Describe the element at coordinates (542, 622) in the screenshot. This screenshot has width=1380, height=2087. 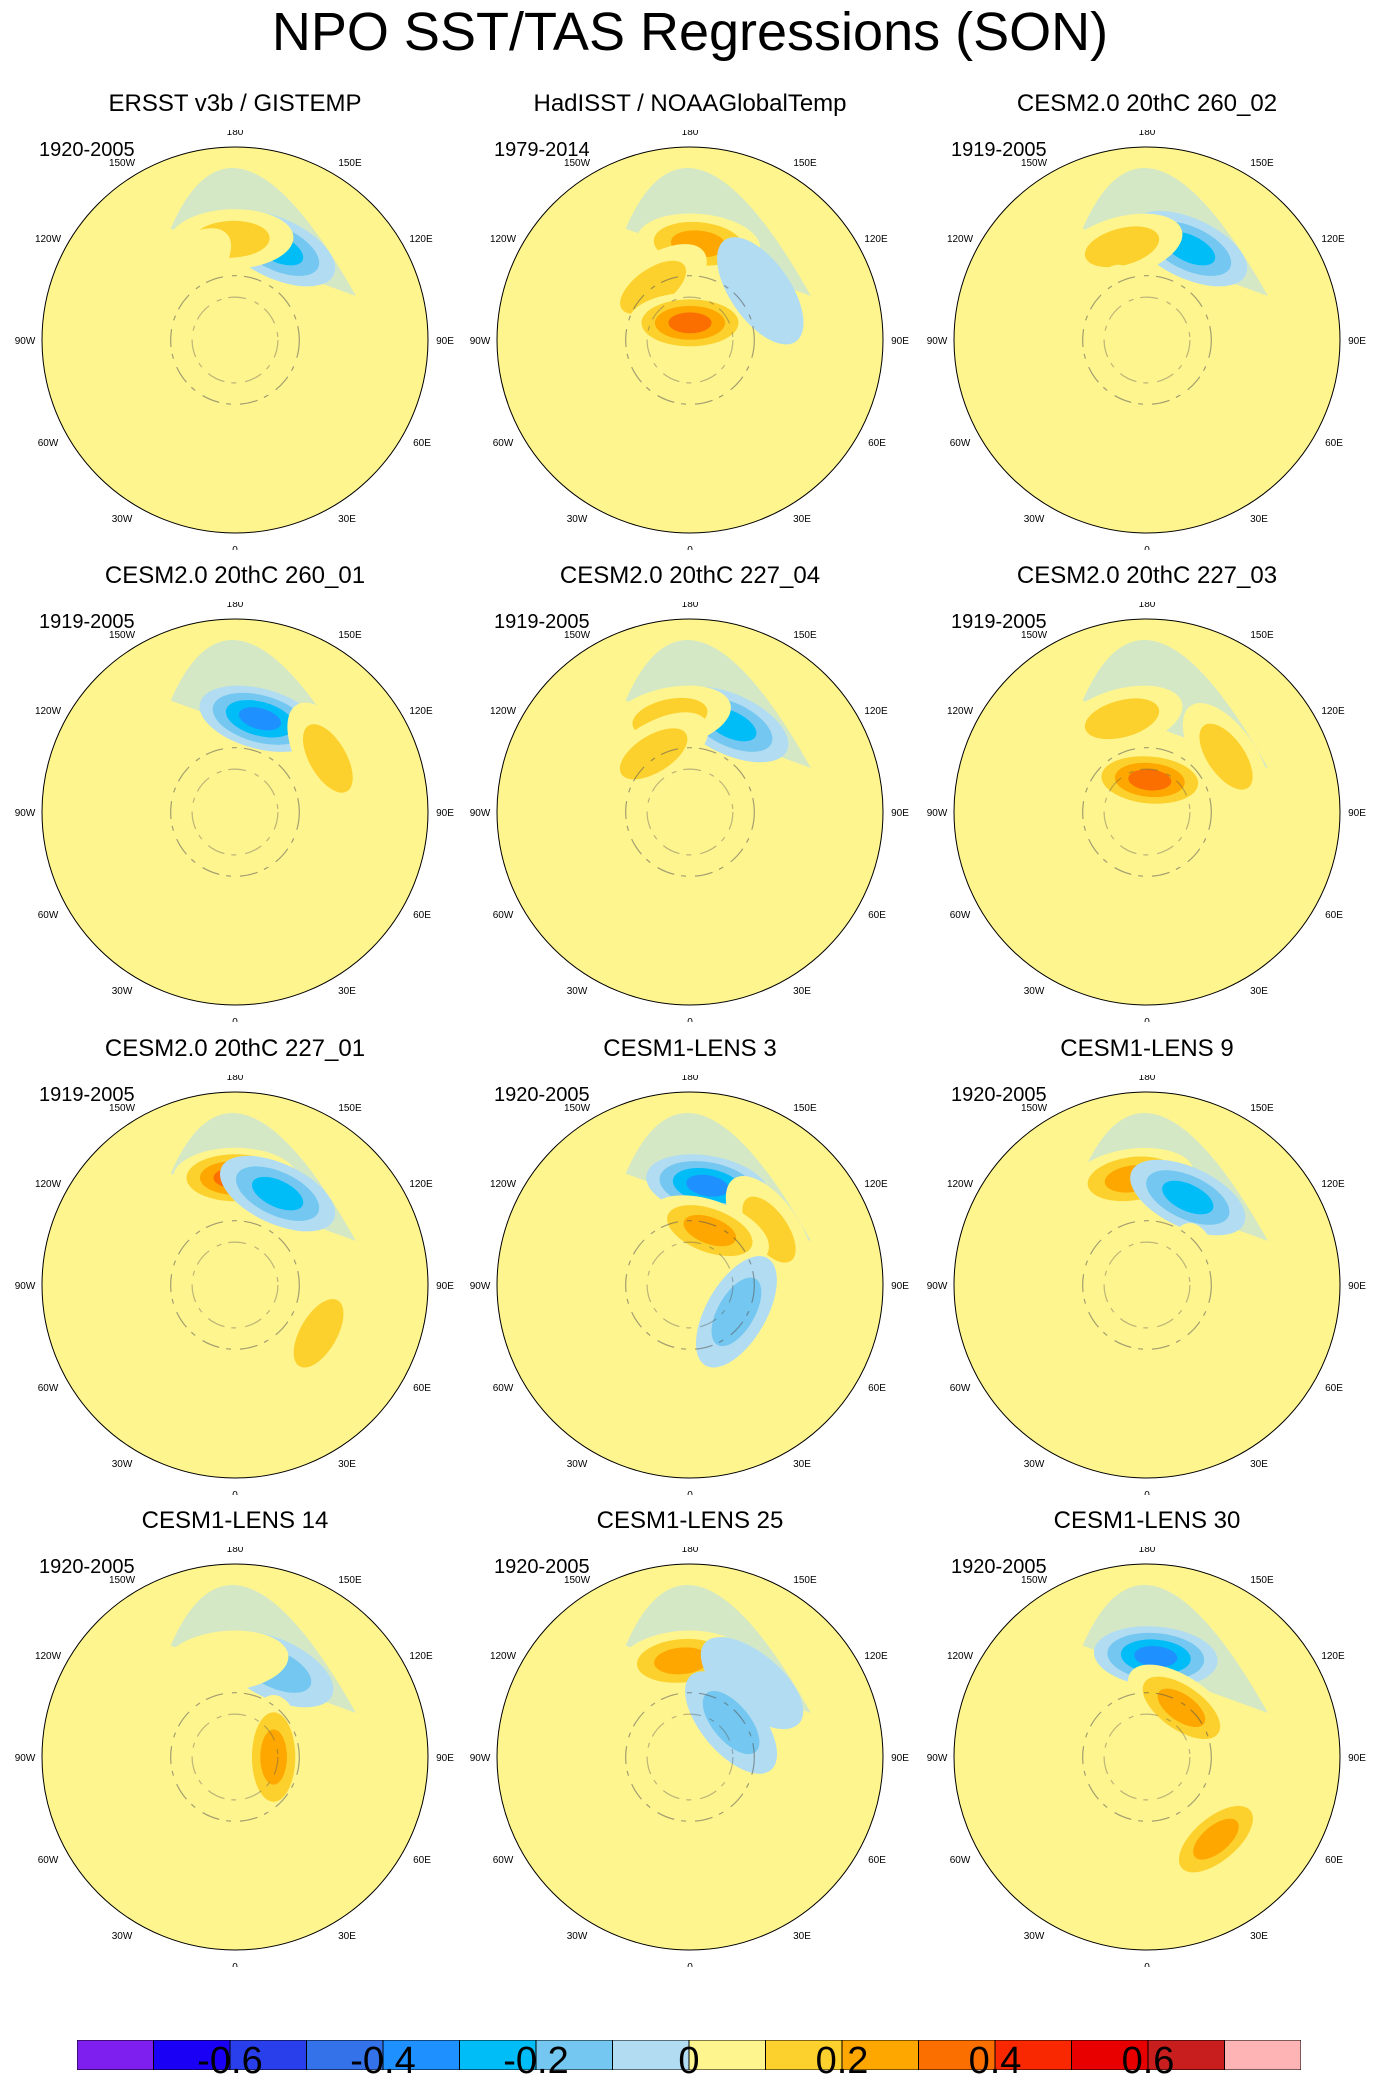
I see `panel-years: 1919-2005` at that location.